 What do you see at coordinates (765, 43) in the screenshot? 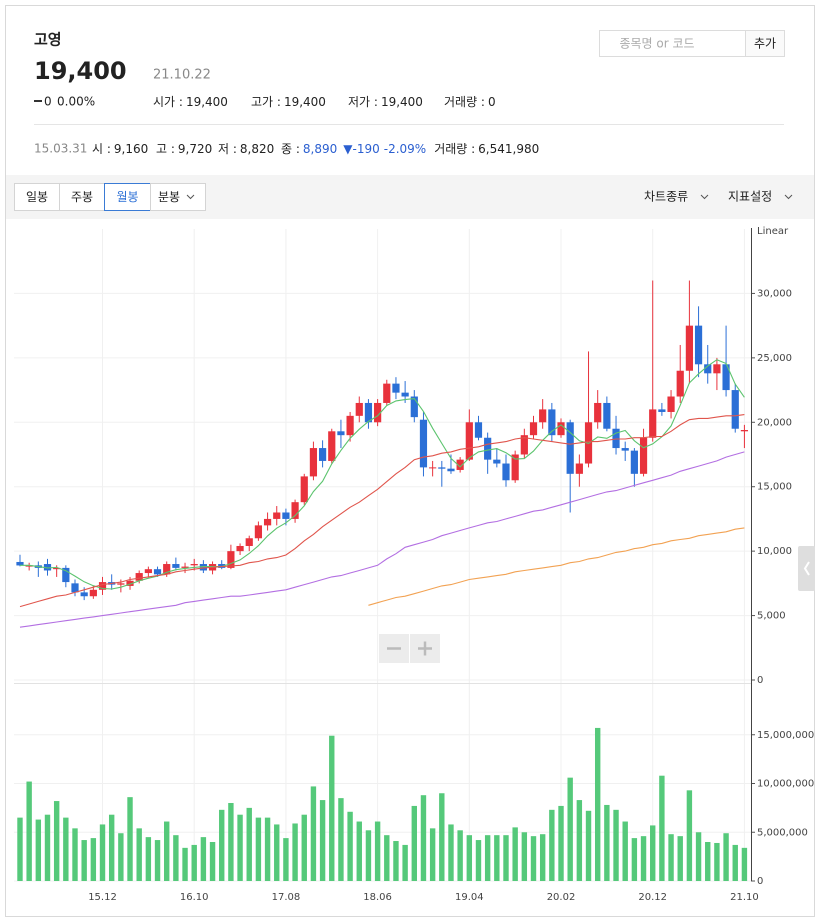
I see `add-button` at bounding box center [765, 43].